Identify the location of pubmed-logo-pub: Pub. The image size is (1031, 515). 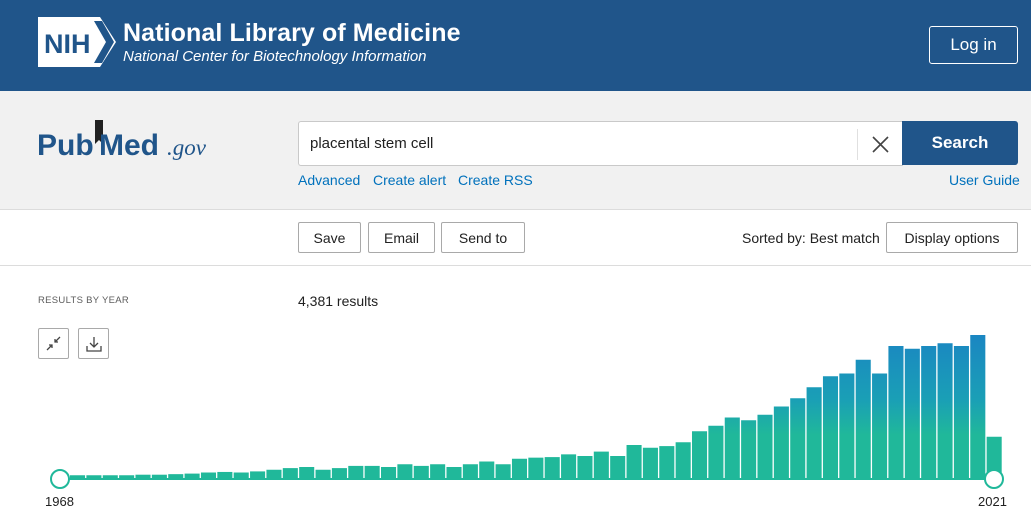
(65, 145).